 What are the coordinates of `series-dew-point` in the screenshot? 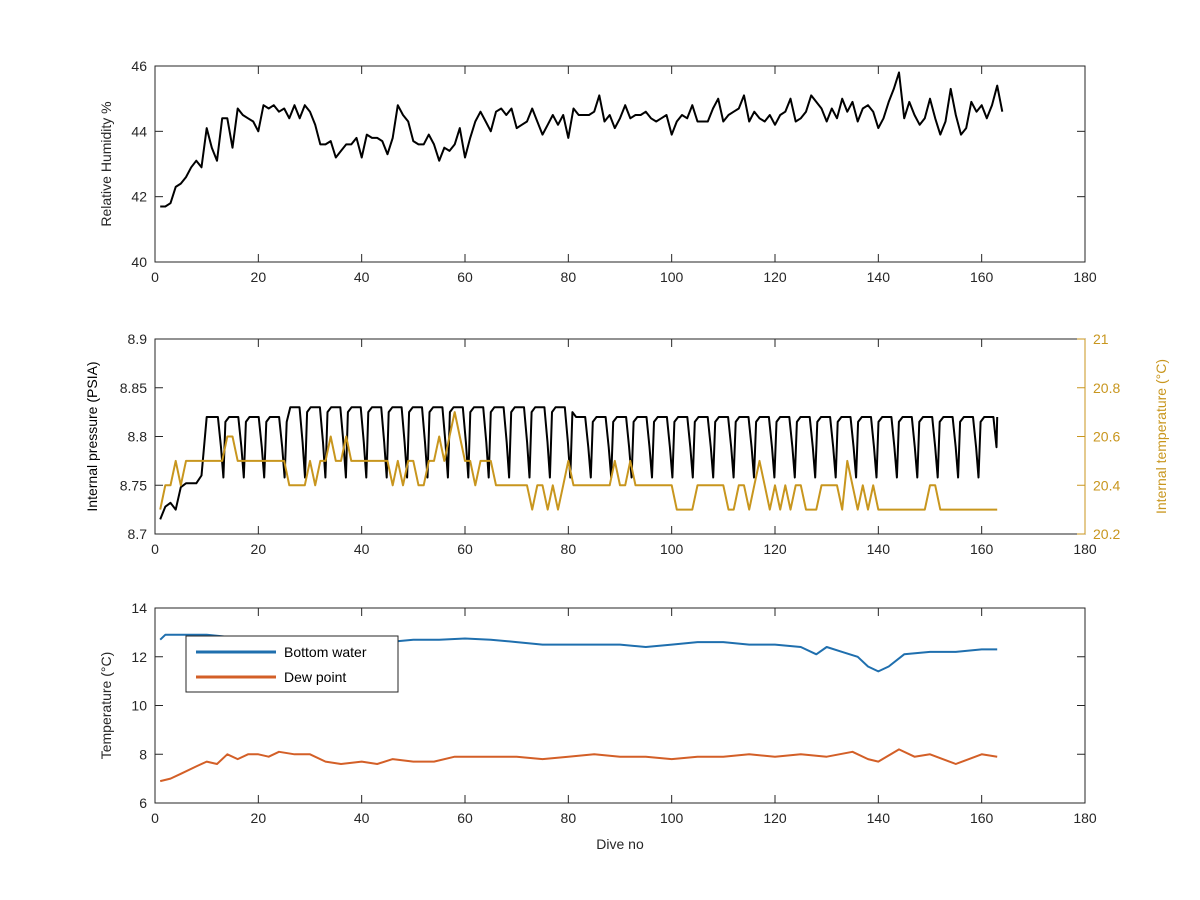 It's located at (578, 765).